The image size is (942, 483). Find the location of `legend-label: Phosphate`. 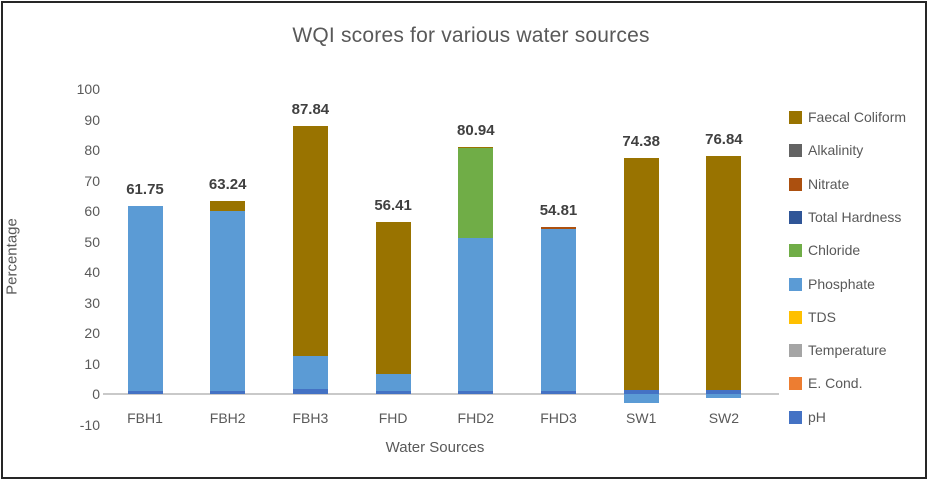

legend-label: Phosphate is located at coordinates (841, 283).